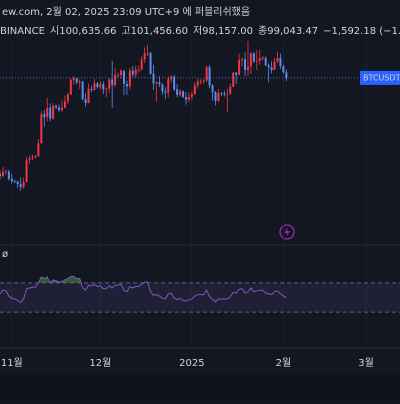 This screenshot has width=400, height=404. Describe the element at coordinates (200, 387) in the screenshot. I see `bottom-bar` at that location.